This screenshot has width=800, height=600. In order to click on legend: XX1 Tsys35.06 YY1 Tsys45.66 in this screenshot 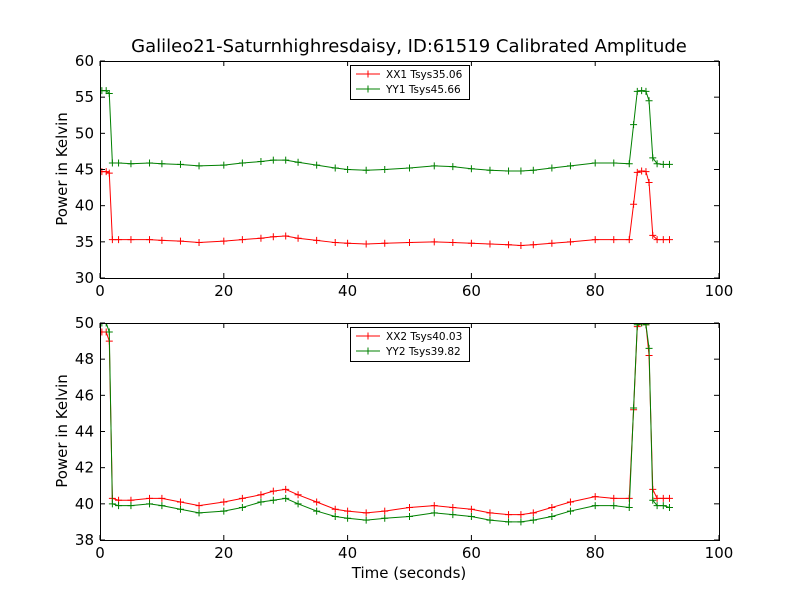, I will do `click(410, 82)`.